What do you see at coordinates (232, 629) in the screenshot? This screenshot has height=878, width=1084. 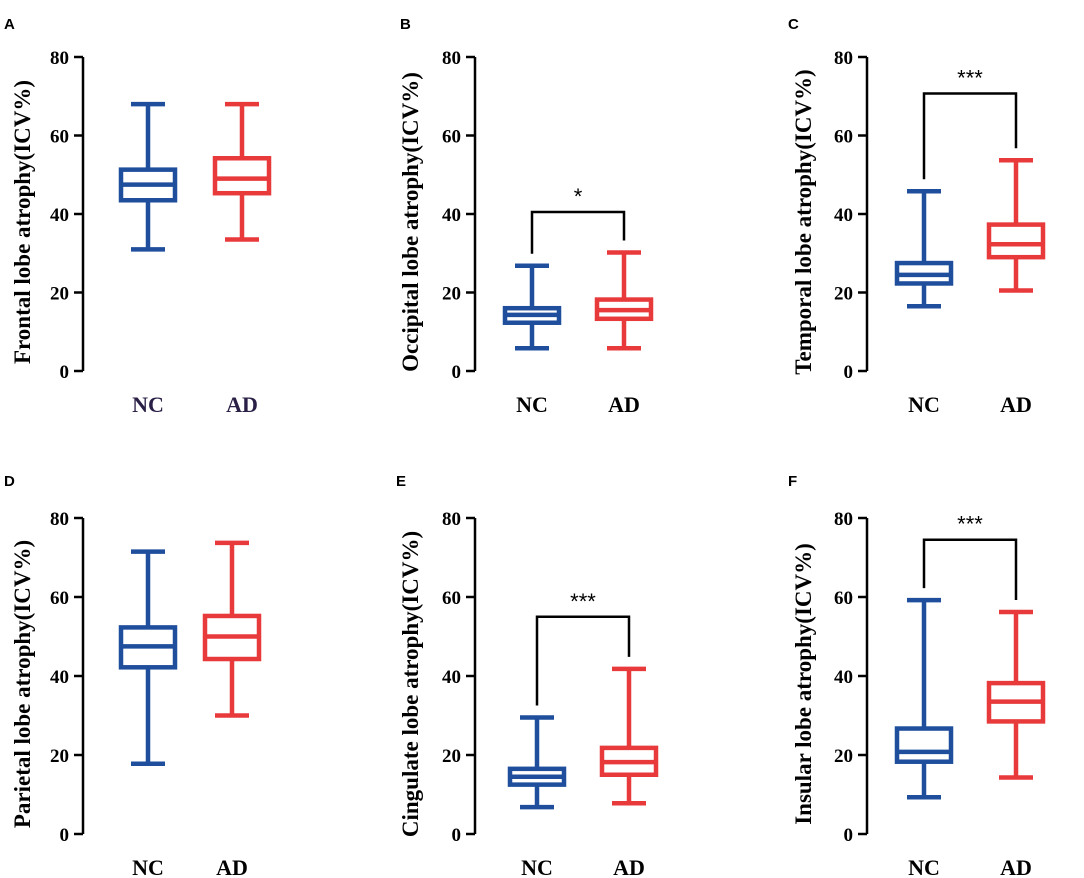 I see `box-d-ad` at bounding box center [232, 629].